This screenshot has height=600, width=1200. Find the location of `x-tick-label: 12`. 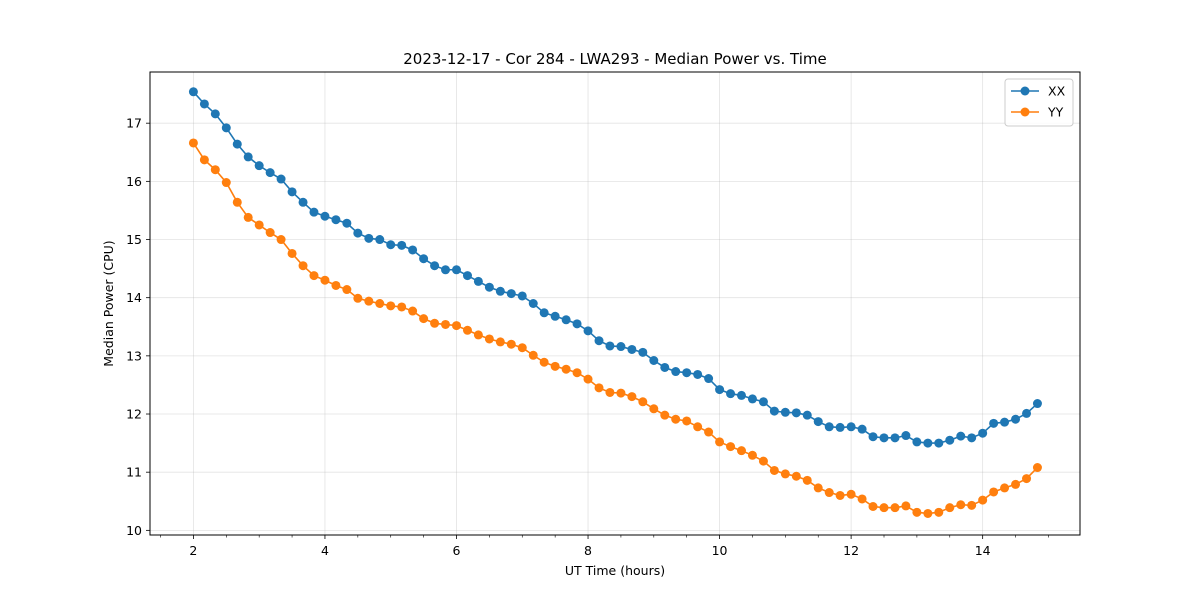

x-tick-label: 12 is located at coordinates (851, 550).